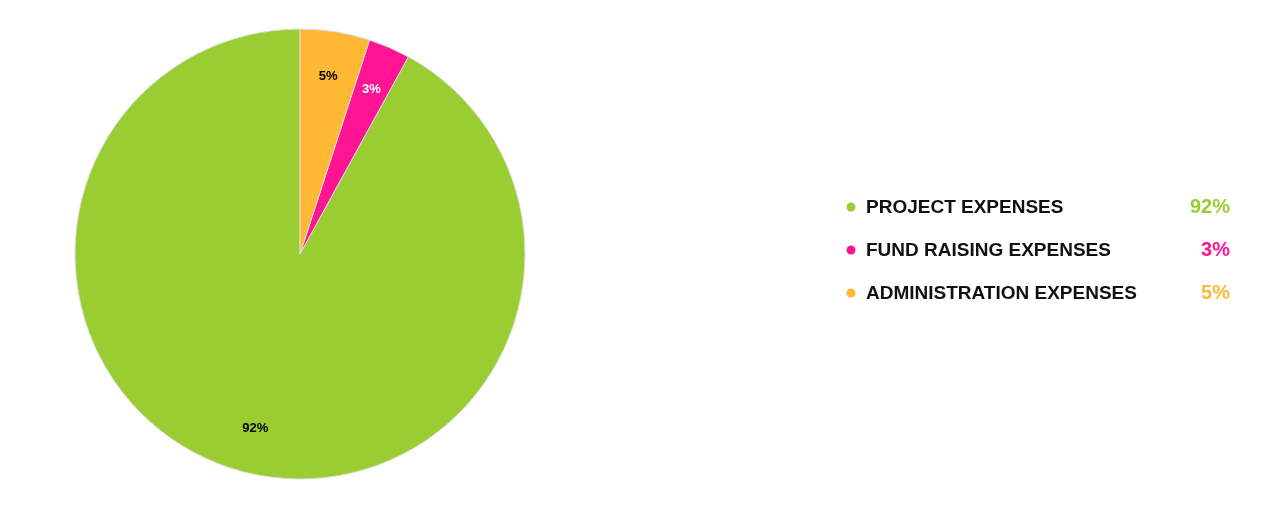 Image resolution: width=1280 pixels, height=512 pixels. What do you see at coordinates (372, 88) in the screenshot?
I see `data-label: 3%` at bounding box center [372, 88].